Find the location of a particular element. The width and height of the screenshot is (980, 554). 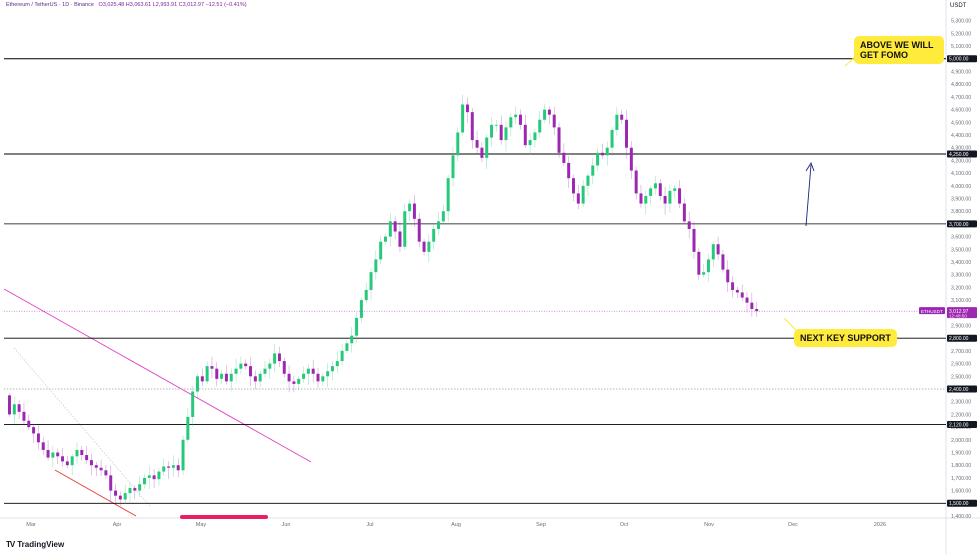

level-price-text: 4,250.00 is located at coordinates (959, 155).